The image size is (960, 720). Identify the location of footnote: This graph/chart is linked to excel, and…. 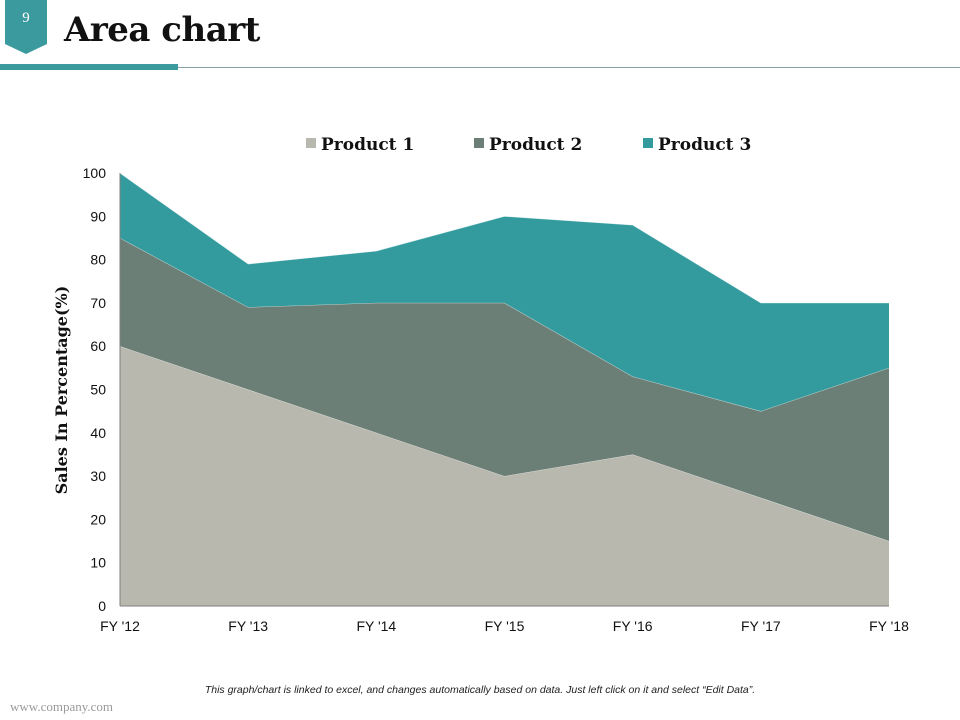
(480, 690).